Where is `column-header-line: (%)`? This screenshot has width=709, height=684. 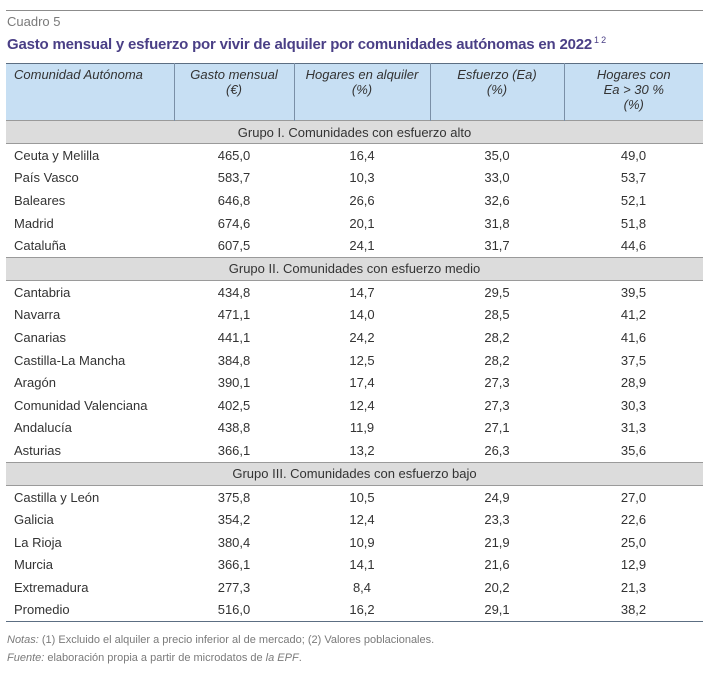
column-header-line: (%) is located at coordinates (362, 89).